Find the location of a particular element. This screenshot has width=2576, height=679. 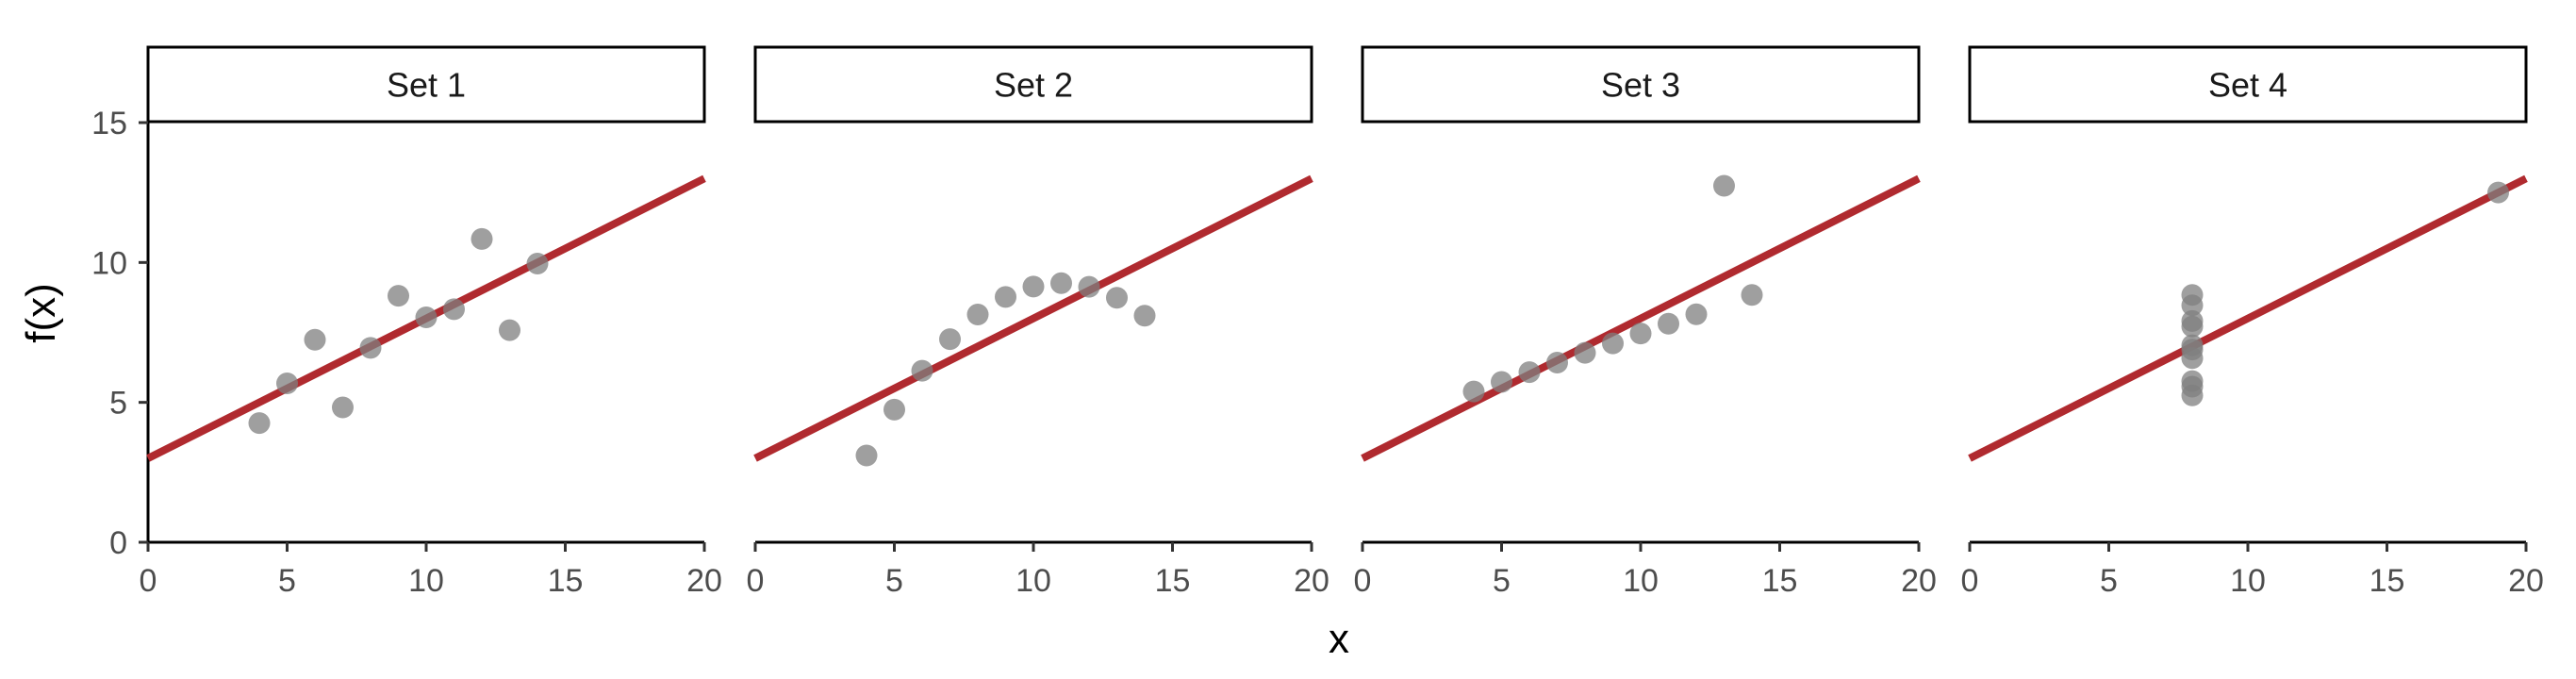

y-tick-label: 0 is located at coordinates (118, 543).